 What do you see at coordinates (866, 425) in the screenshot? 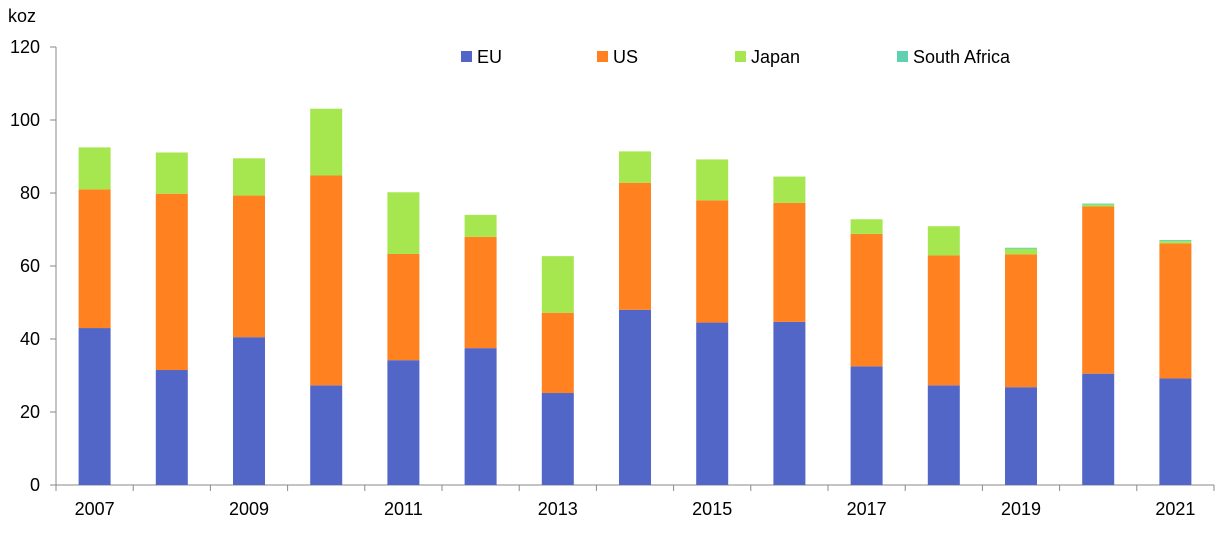
I see `bar-eu-2017` at bounding box center [866, 425].